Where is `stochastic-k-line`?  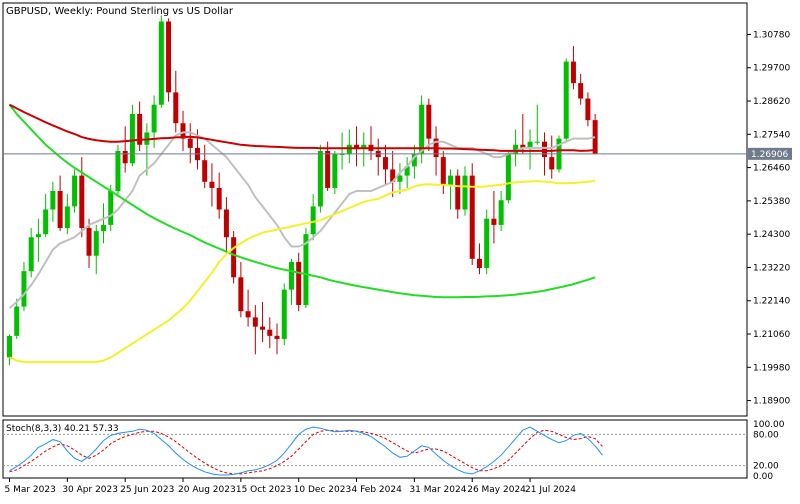 stochastic-k-line is located at coordinates (306, 451).